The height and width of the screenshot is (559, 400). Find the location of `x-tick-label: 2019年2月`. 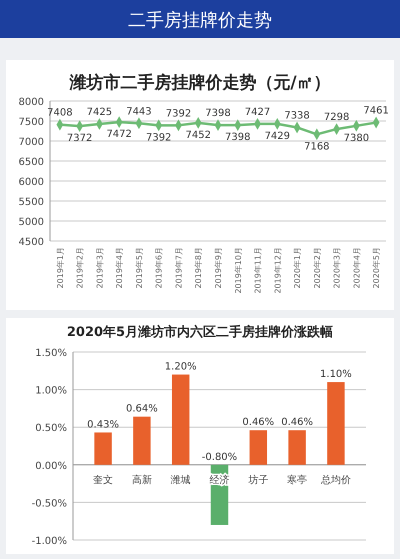

x-tick-label: 2019年2月 is located at coordinates (80, 267).